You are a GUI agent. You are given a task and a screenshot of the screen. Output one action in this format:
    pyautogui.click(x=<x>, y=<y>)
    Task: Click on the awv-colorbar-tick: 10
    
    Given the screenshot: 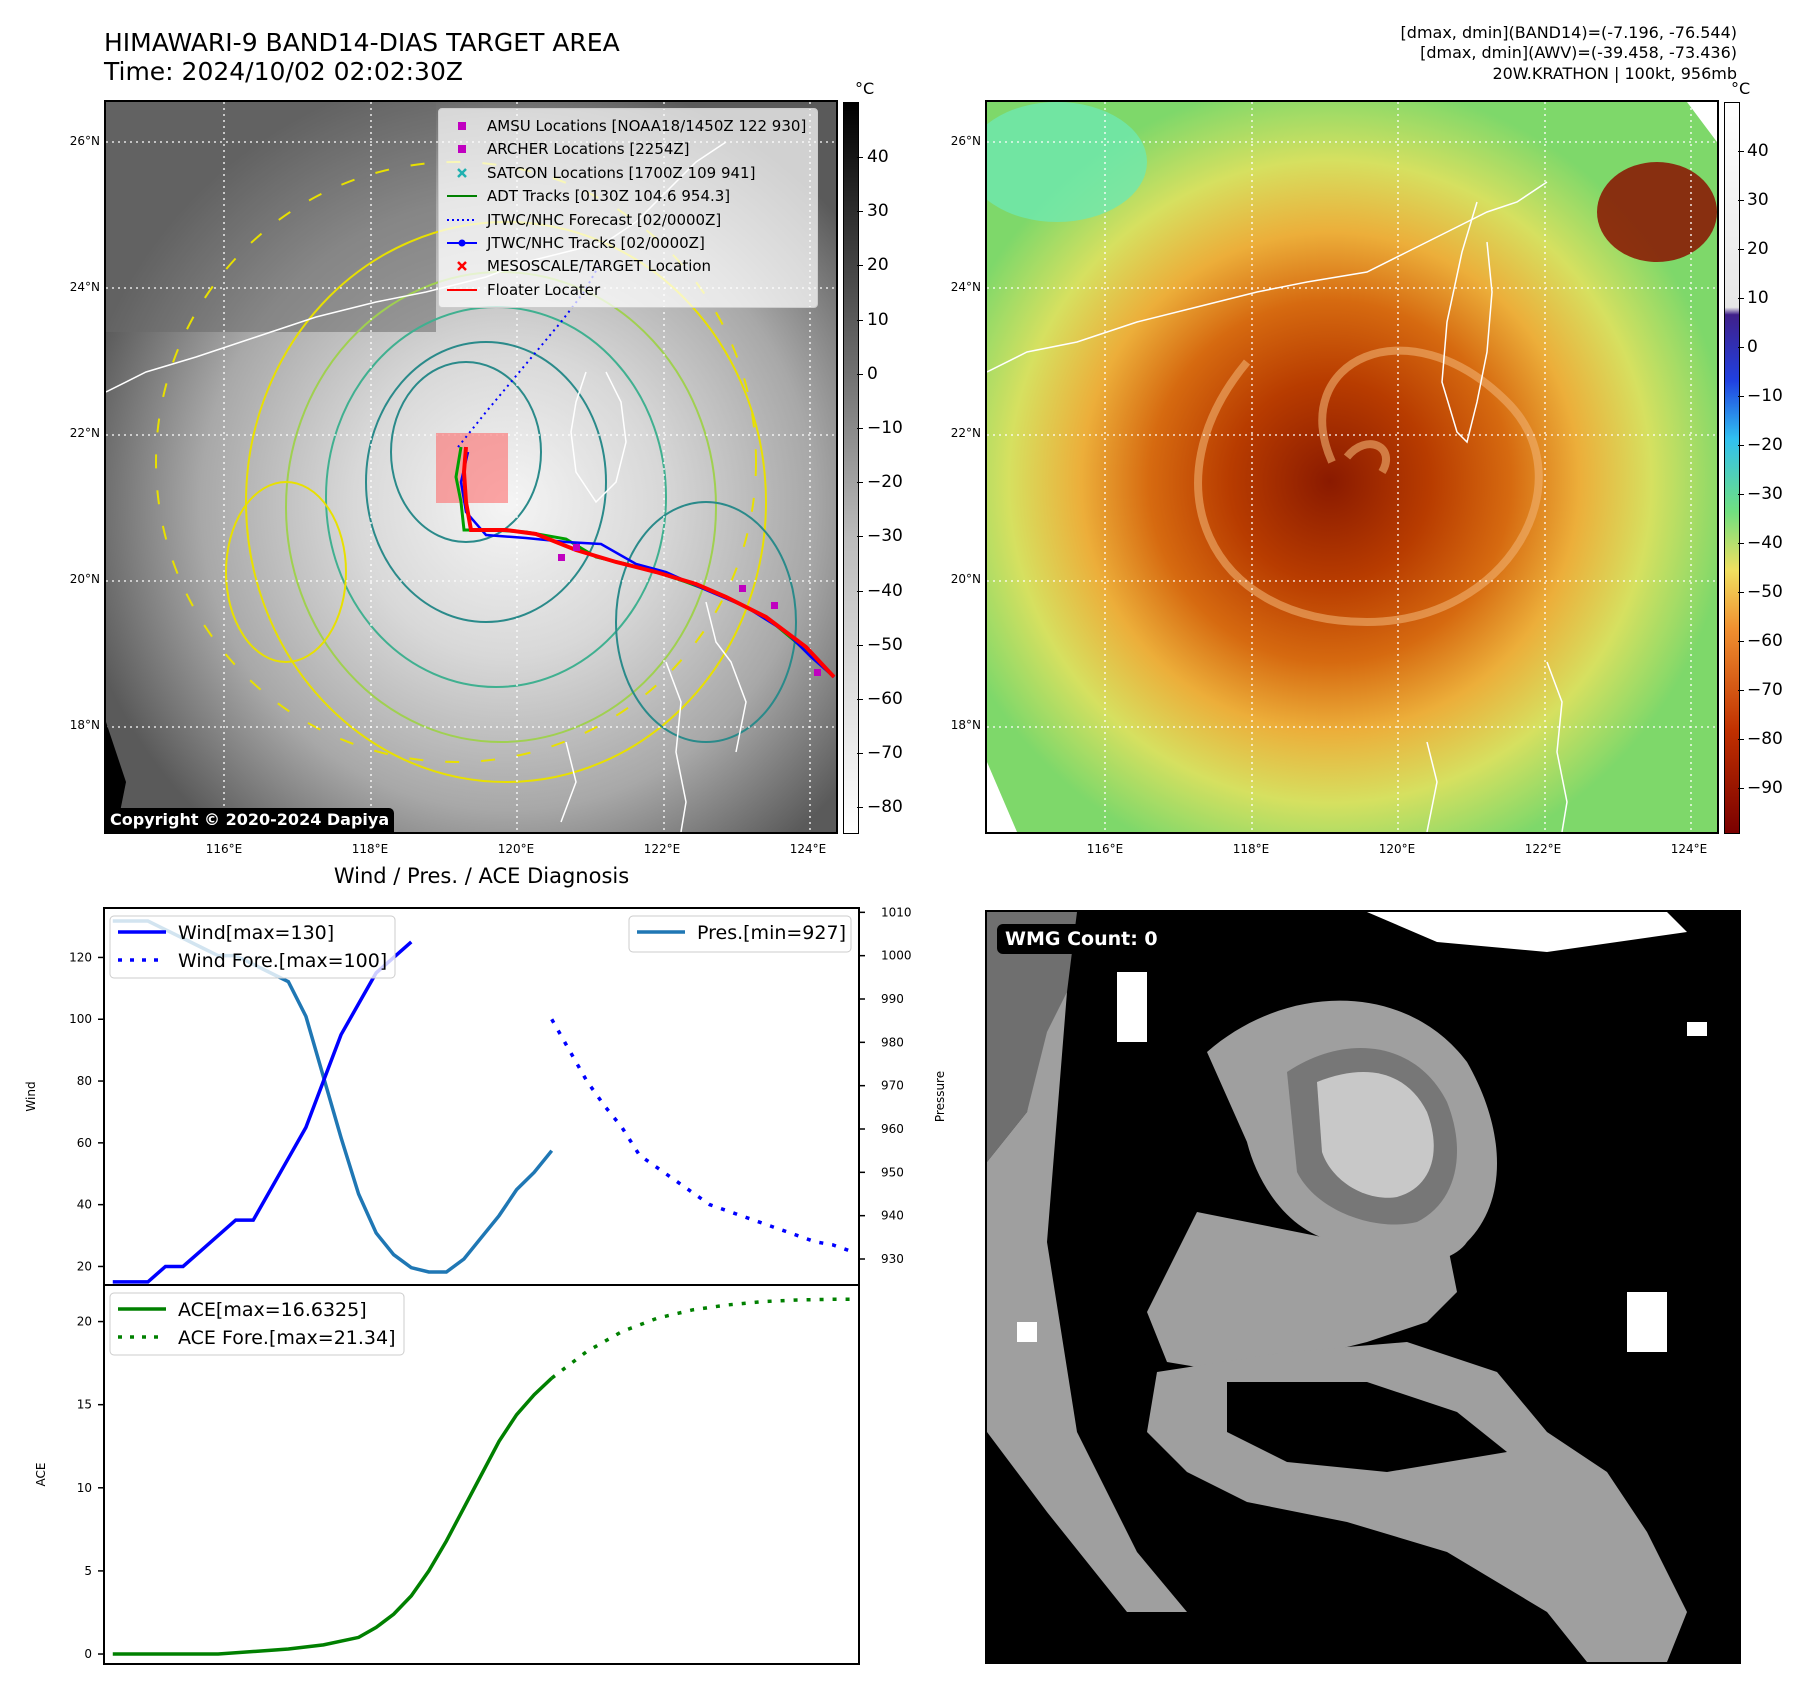 What is the action you would take?
    pyautogui.click(x=1758, y=298)
    